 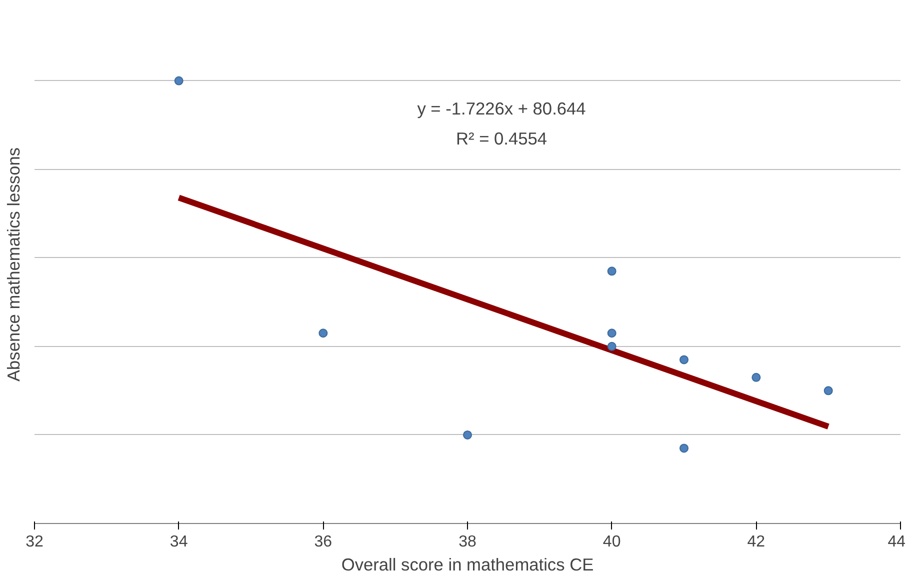 I want to click on x-tick-label: 32, so click(x=35, y=542).